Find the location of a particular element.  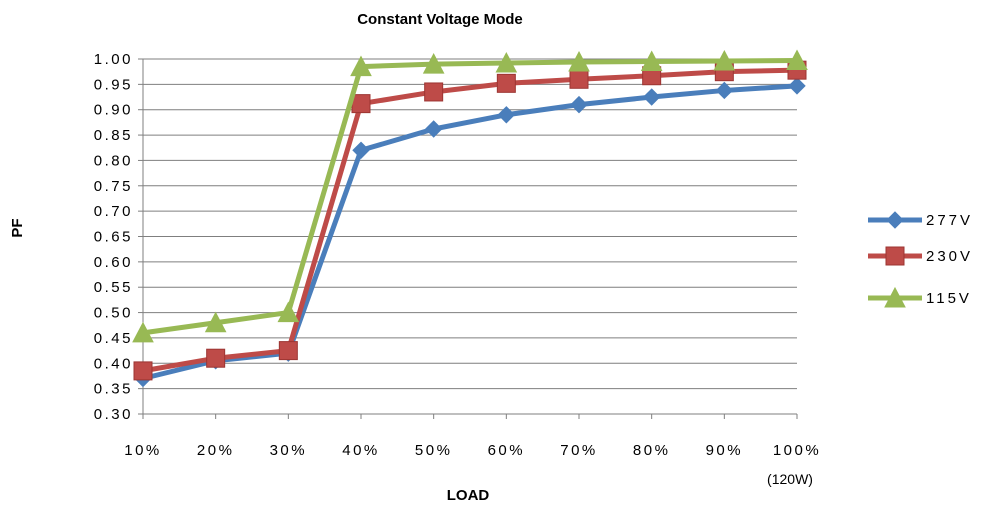

y-tick-label: 0.35 is located at coordinates (113, 389).